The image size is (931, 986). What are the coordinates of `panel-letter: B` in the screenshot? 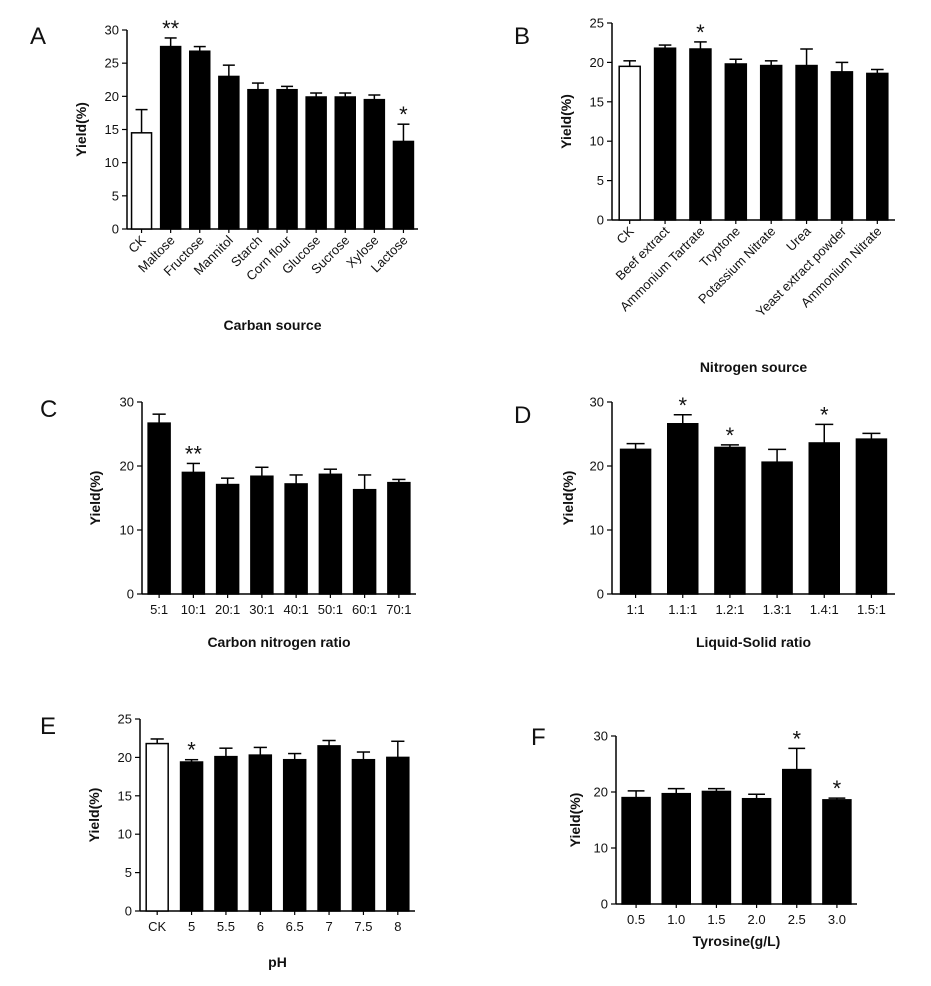 It's located at (522, 36).